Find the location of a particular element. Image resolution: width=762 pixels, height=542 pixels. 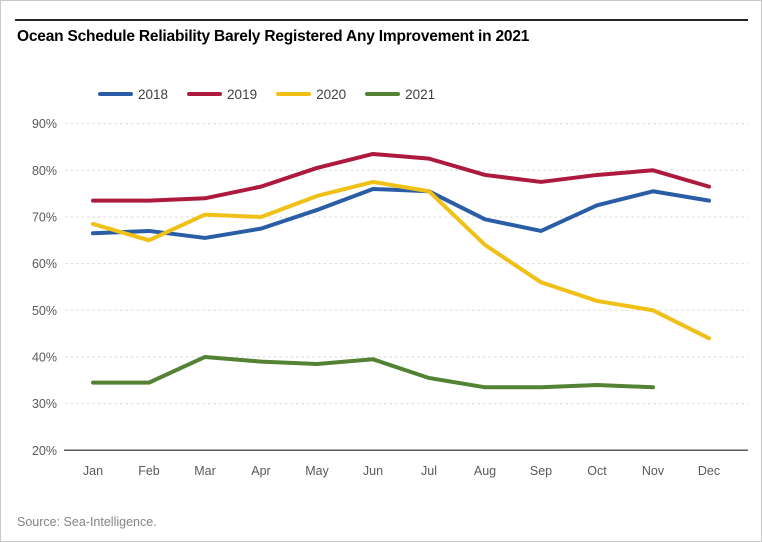

x-tick-label: Oct is located at coordinates (597, 471).